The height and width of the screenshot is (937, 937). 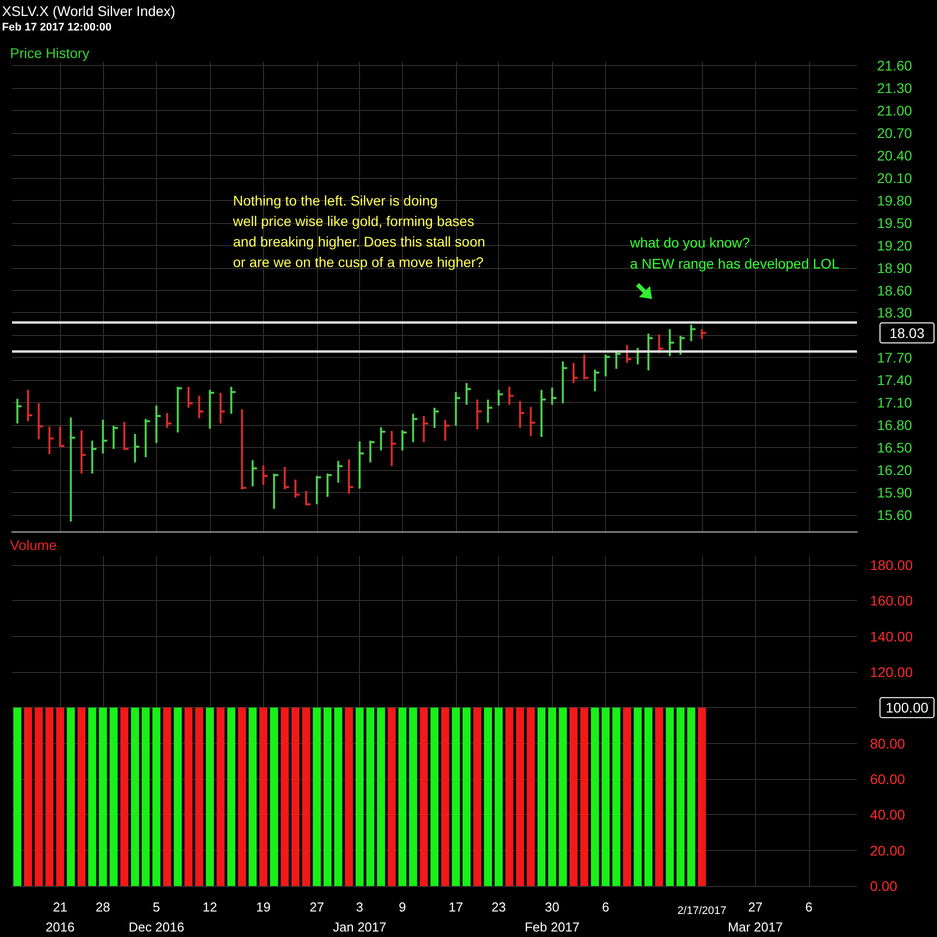 What do you see at coordinates (888, 743) in the screenshot?
I see `y-tick-label: 80.00` at bounding box center [888, 743].